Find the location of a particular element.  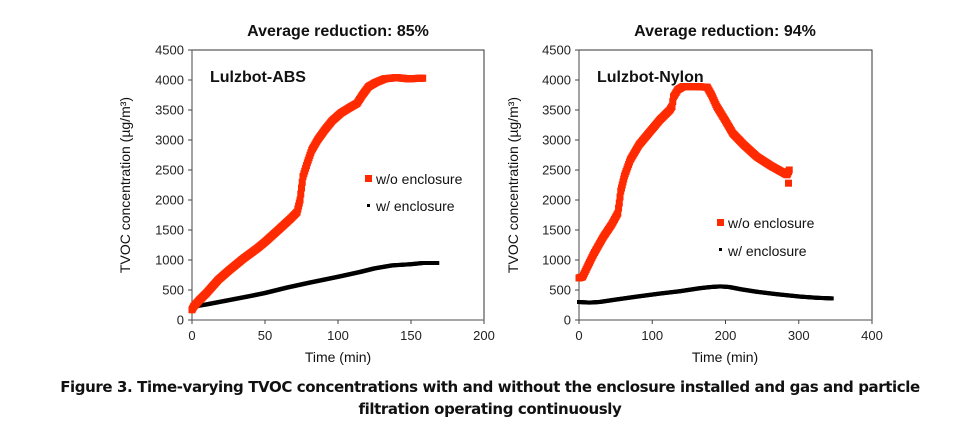

x-tick-label: 300 is located at coordinates (799, 335).